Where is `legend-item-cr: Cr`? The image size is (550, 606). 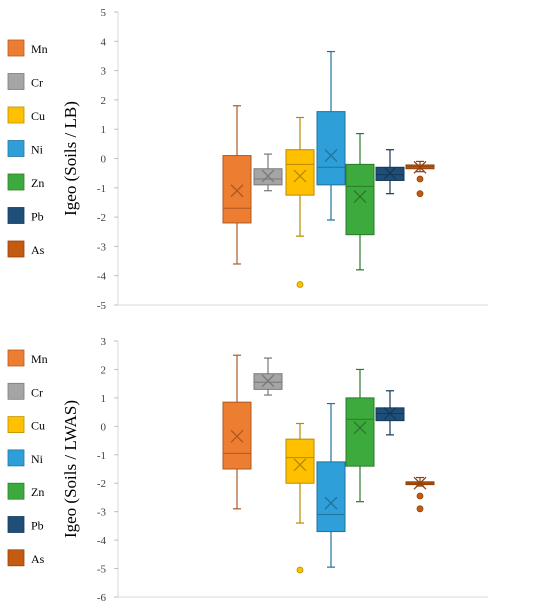 legend-item-cr: Cr is located at coordinates (25, 391).